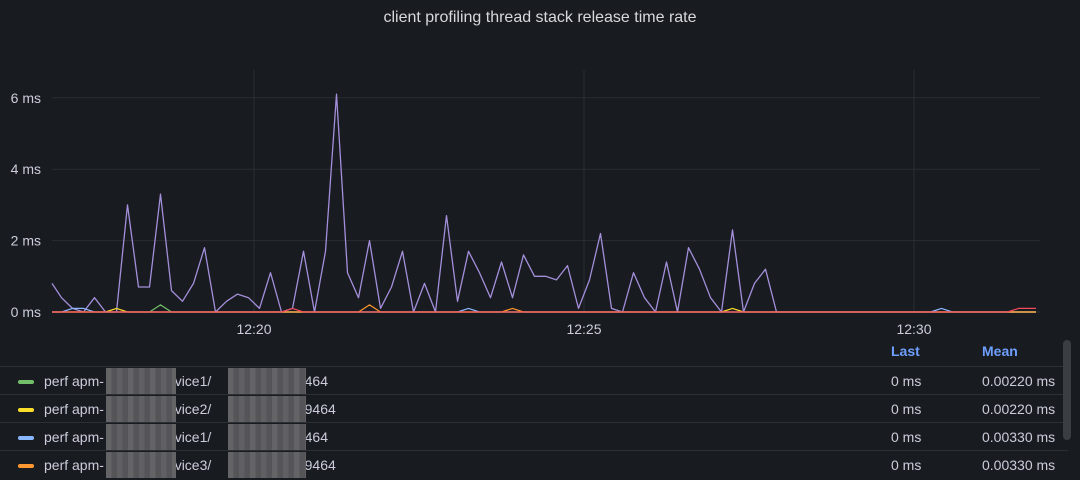  Describe the element at coordinates (534, 464) in the screenshot. I see `legend-row: perf apm- rvice3/ 56:9464 0 ms 0.00330 ms` at that location.